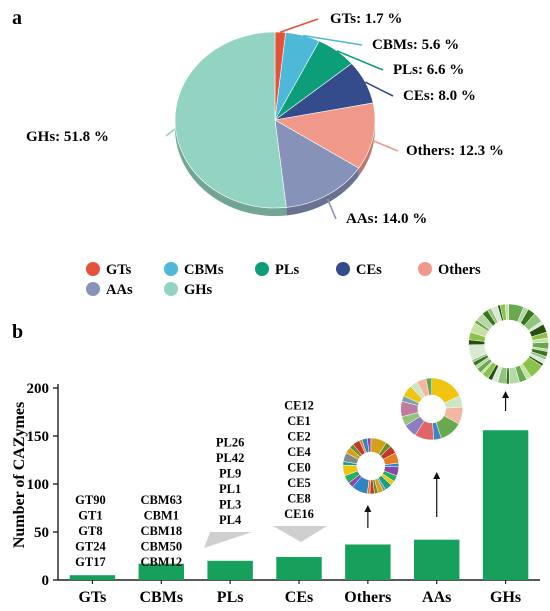 This screenshot has width=550, height=611. I want to click on pie-leader-gts, so click(299, 25).